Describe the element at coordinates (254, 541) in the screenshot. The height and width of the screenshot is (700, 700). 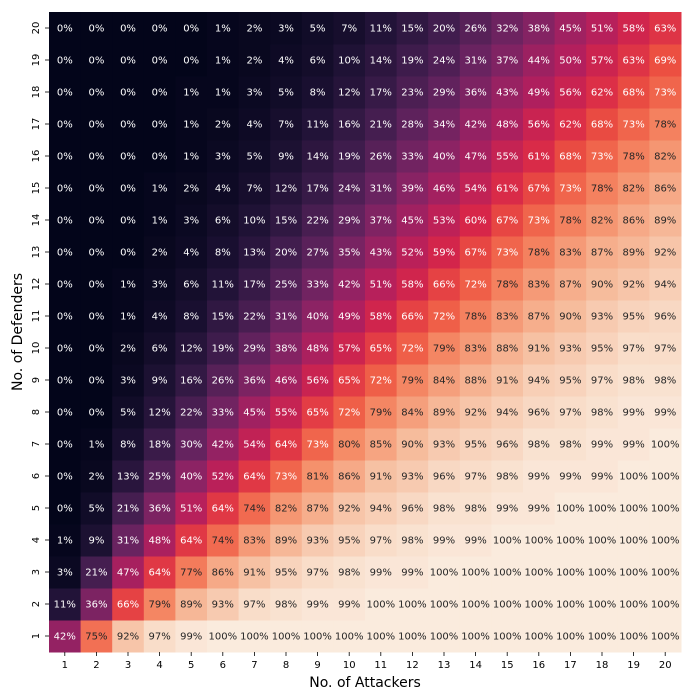
I see `heatmap-cell-label: 83%` at that location.